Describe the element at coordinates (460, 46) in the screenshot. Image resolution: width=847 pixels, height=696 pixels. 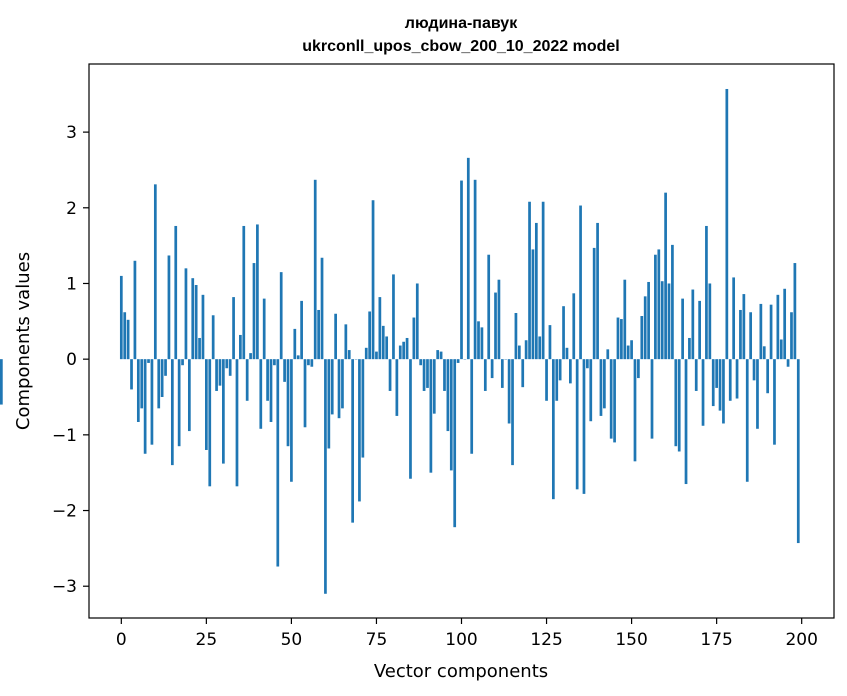
I see `chart-subtitle: ukrconll_upos_cbow_200_10_2022 model` at that location.